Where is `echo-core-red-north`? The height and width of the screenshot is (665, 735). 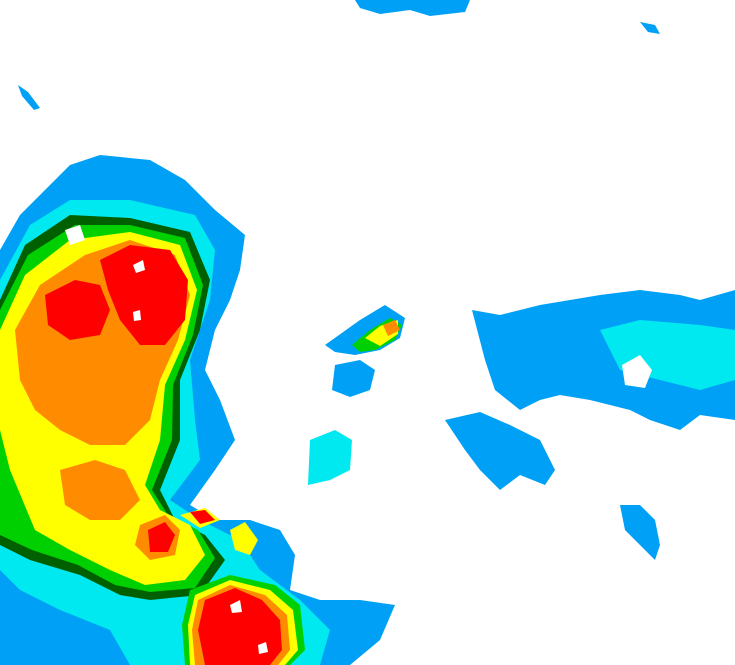
echo-core-red-north is located at coordinates (144, 295).